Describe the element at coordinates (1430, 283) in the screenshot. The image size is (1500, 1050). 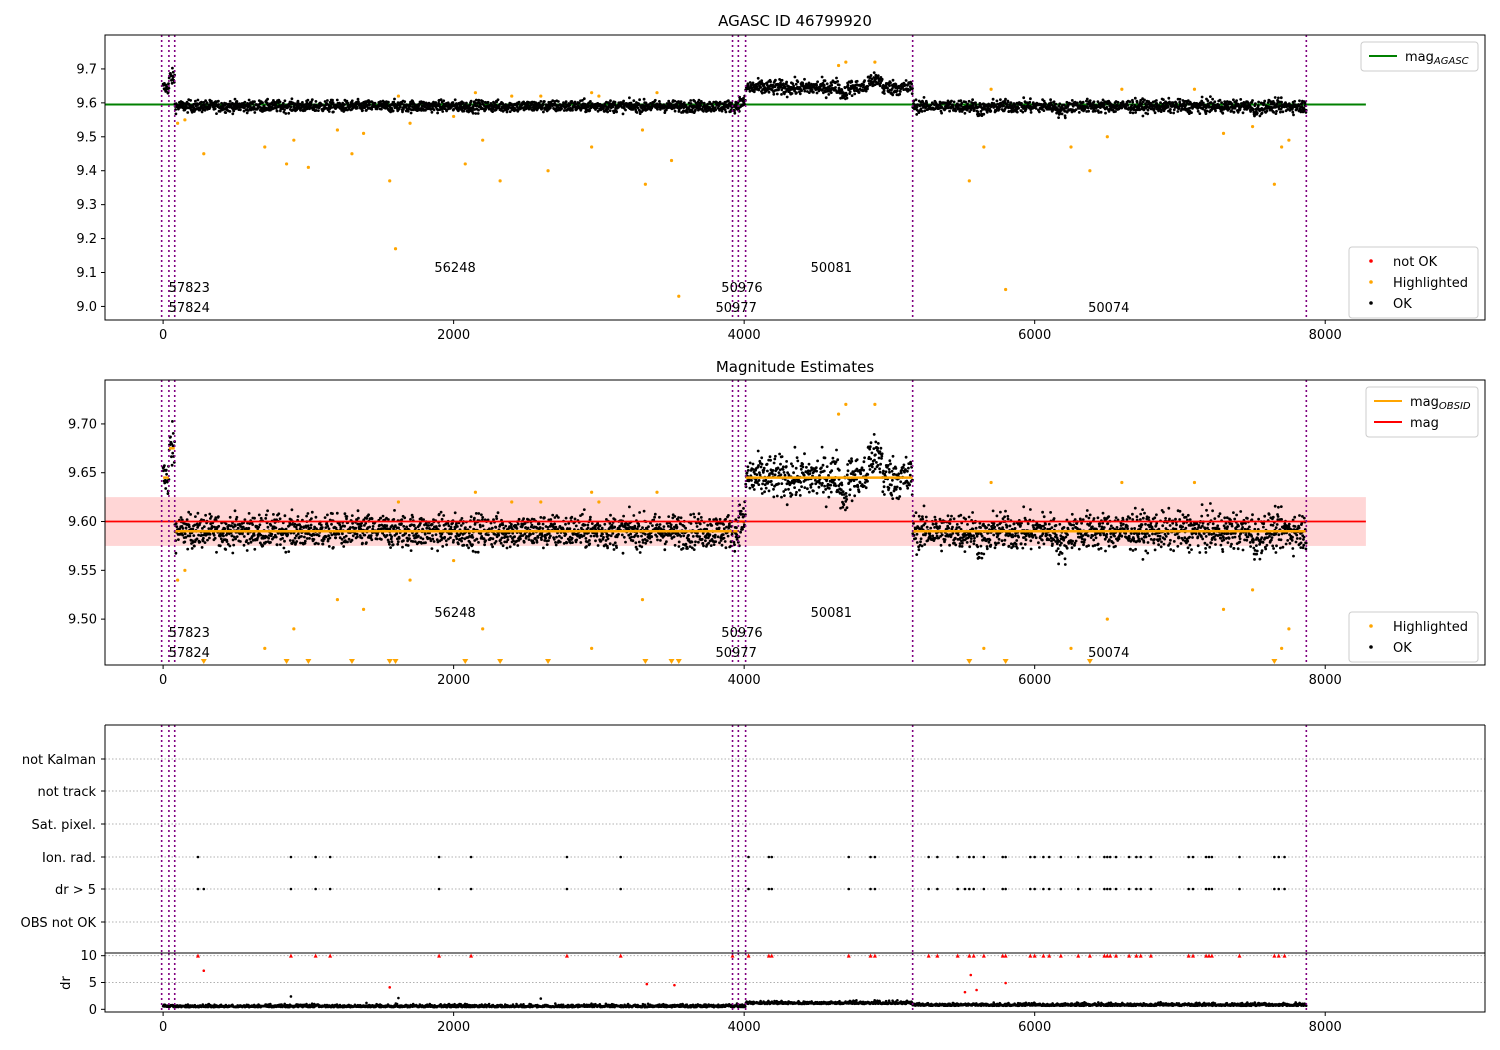
I see `agasc-bottom-legend-label: Highlighted` at that location.